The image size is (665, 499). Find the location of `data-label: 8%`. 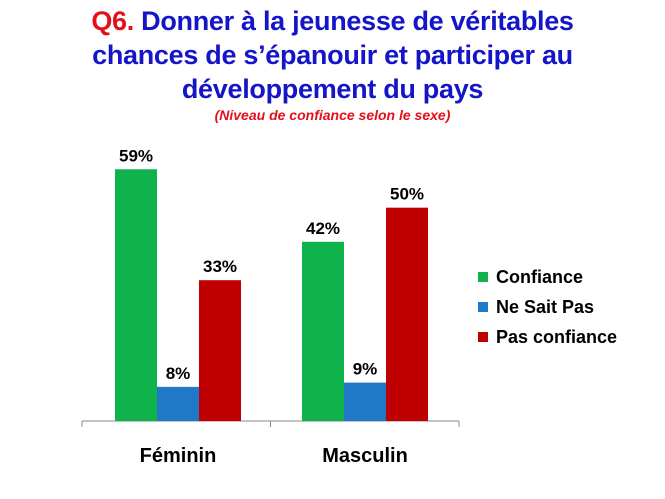

data-label: 8% is located at coordinates (178, 373).